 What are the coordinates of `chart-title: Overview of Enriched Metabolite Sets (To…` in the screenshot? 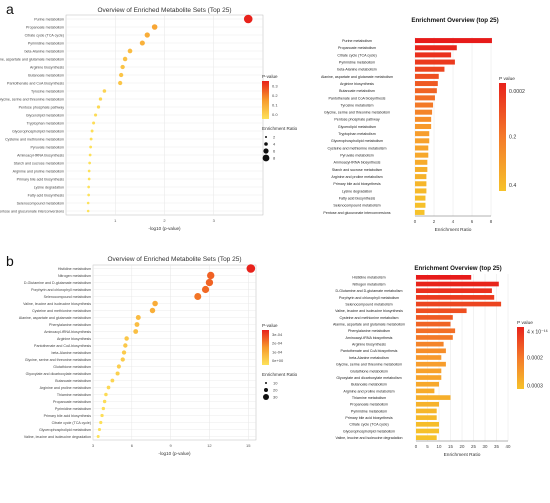 It's located at (174, 259).